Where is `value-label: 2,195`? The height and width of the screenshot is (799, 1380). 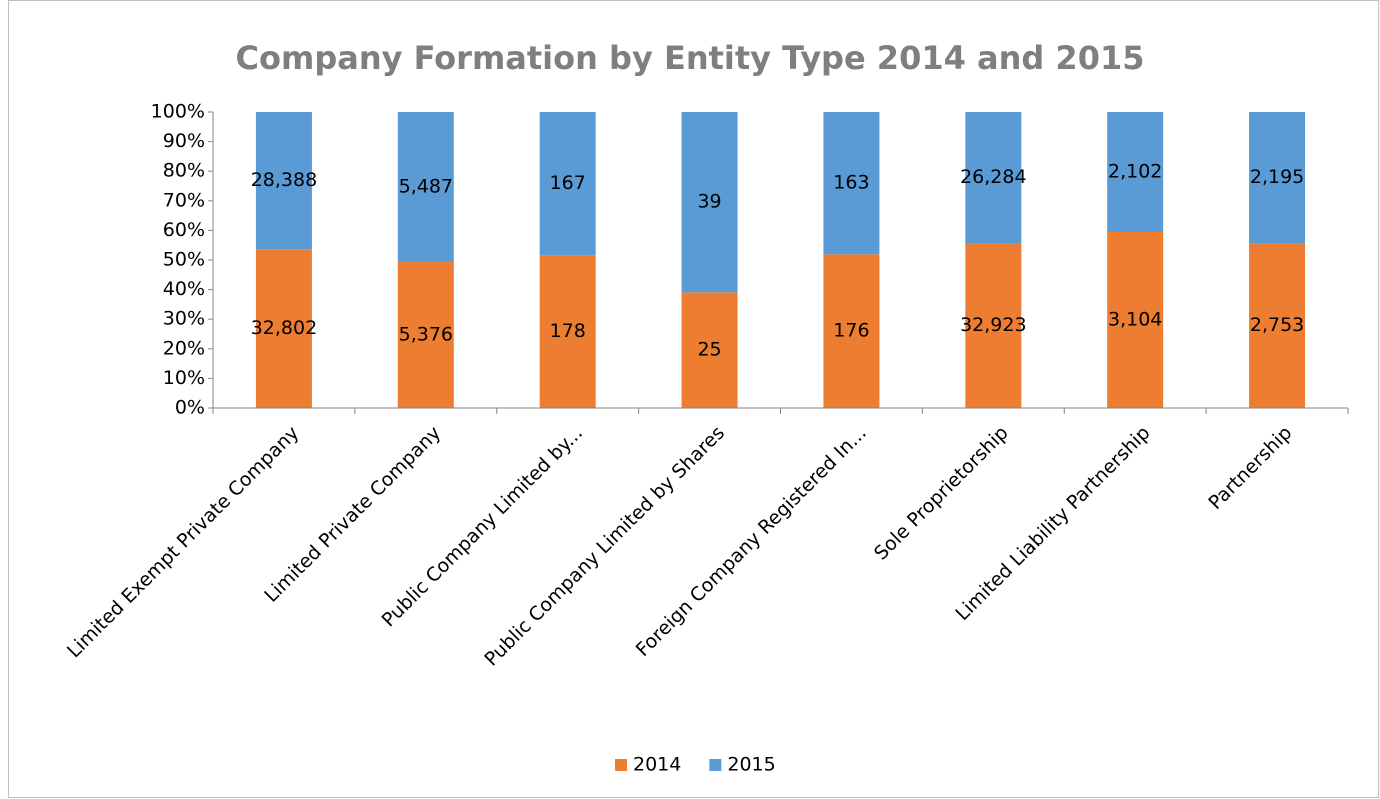
value-label: 2,195 is located at coordinates (1277, 177).